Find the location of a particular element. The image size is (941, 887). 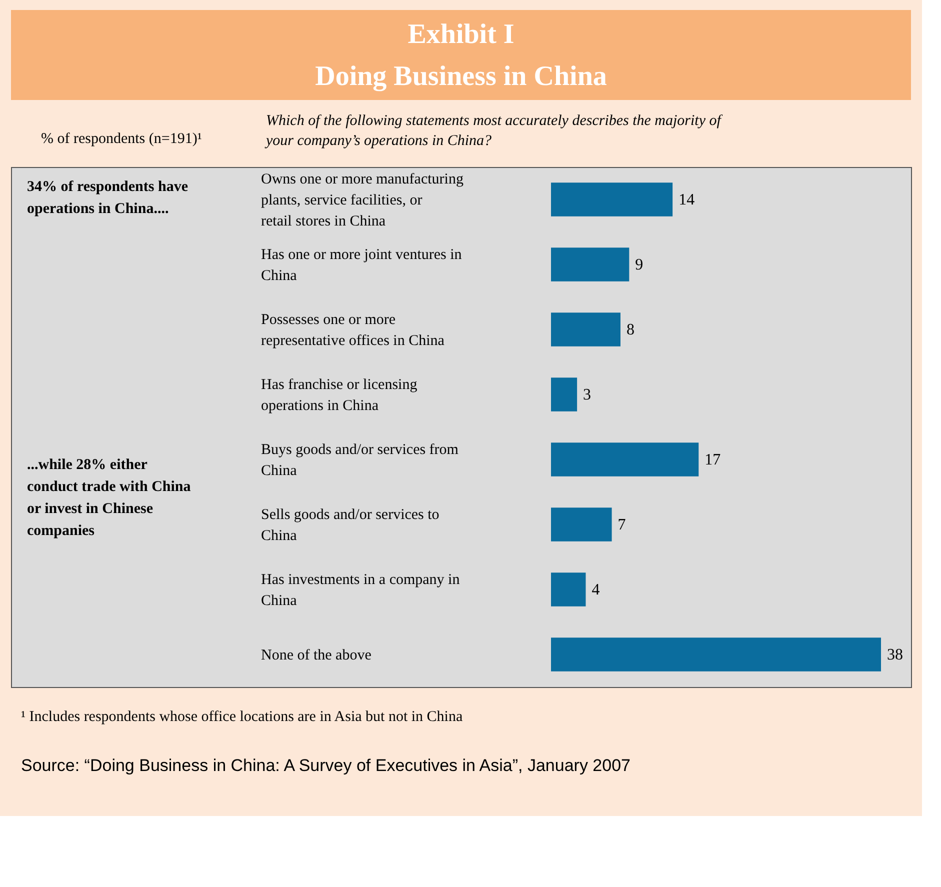

x-axis-title: % of respondents (n=191)¹ is located at coordinates (121, 139).